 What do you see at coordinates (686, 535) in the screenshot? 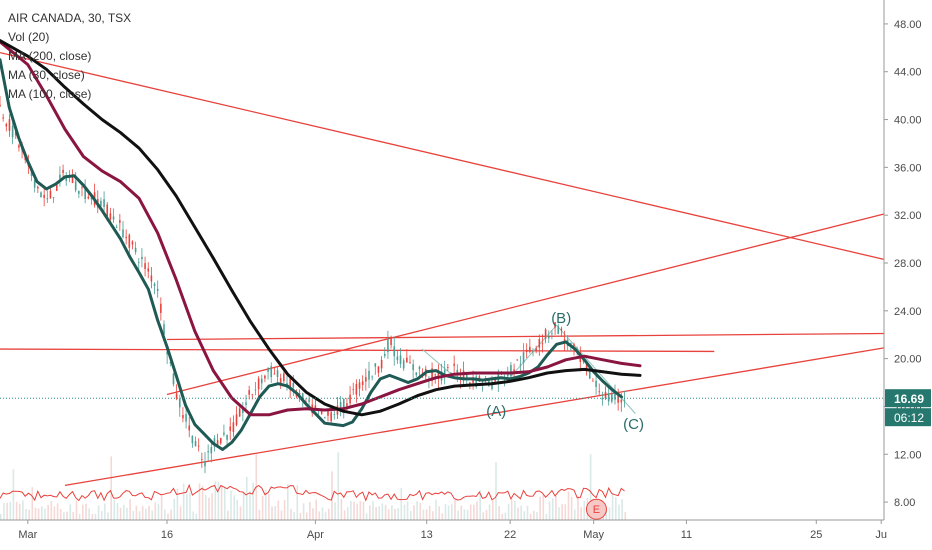
I see `time-tick-label: 11` at bounding box center [686, 535].